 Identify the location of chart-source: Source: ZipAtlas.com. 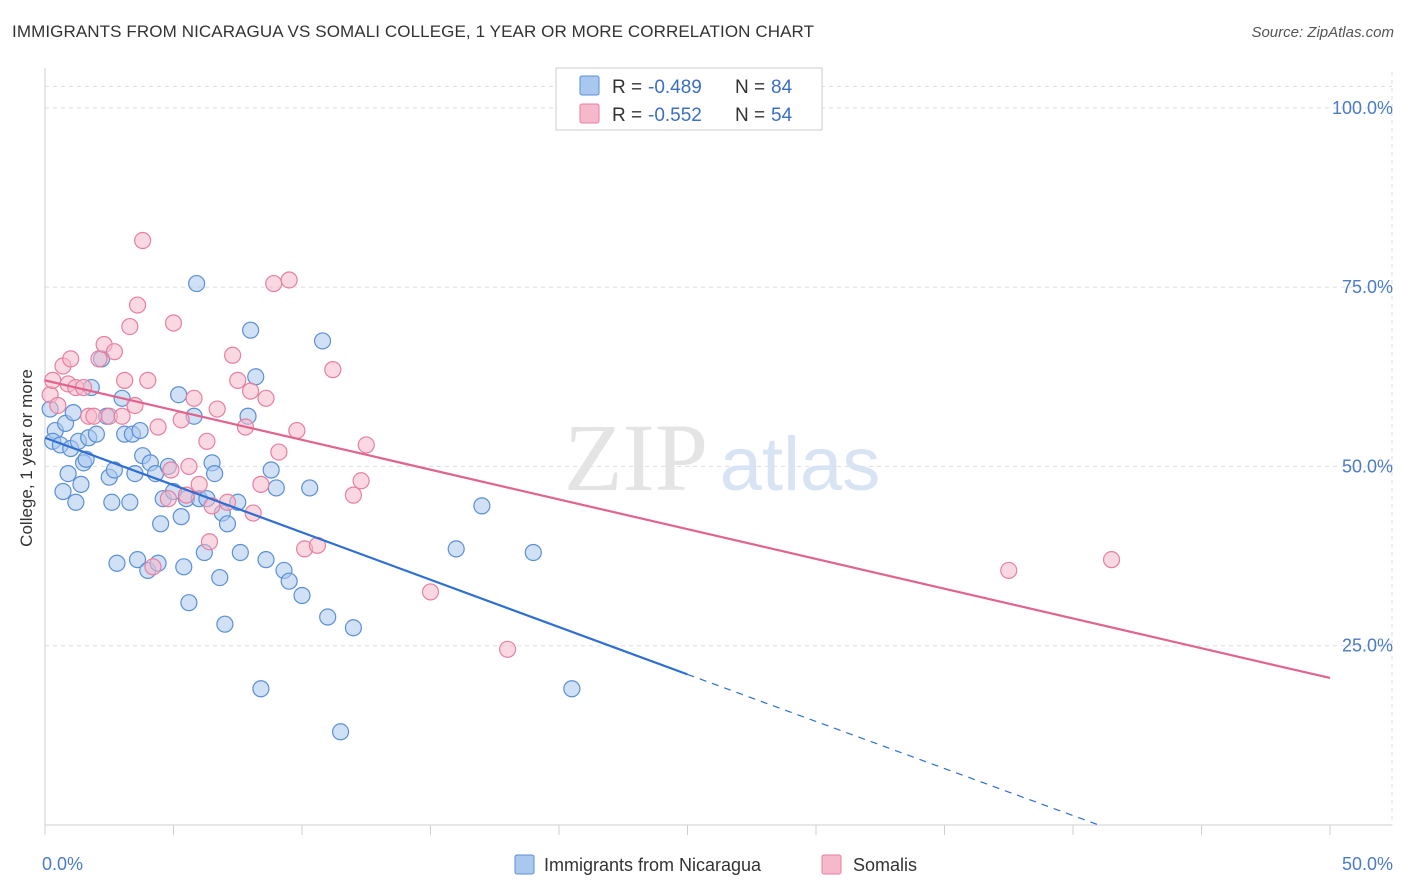
(1322, 32).